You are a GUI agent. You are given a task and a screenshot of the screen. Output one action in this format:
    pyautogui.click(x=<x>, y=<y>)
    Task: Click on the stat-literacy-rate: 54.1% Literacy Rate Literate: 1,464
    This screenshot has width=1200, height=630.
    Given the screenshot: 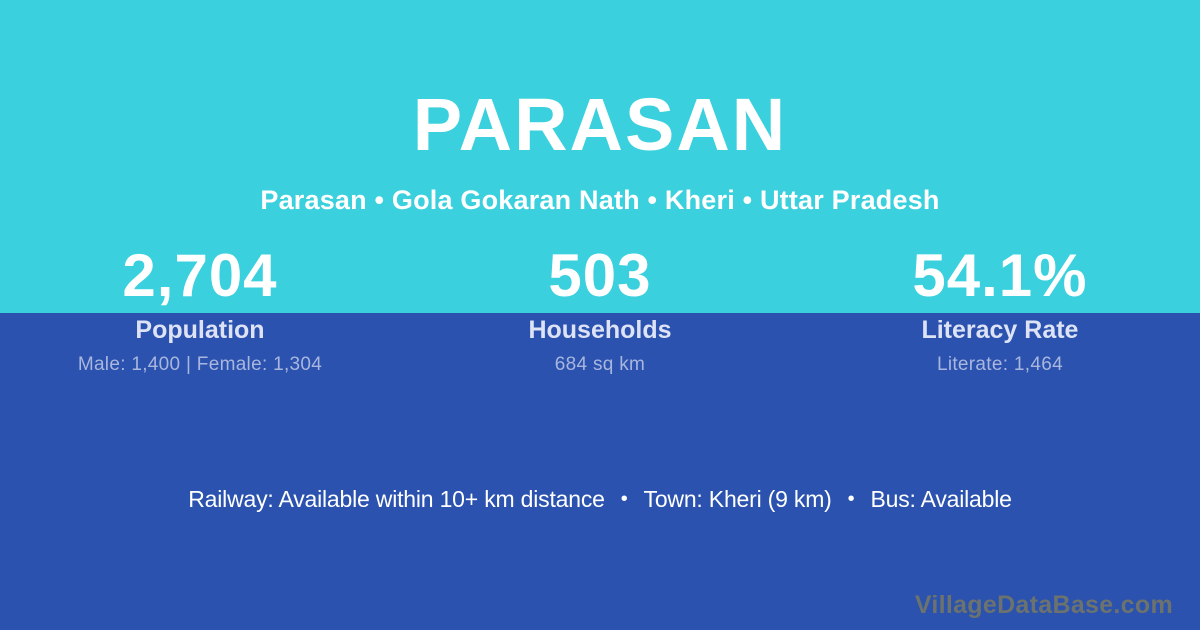 What is the action you would take?
    pyautogui.click(x=1000, y=311)
    